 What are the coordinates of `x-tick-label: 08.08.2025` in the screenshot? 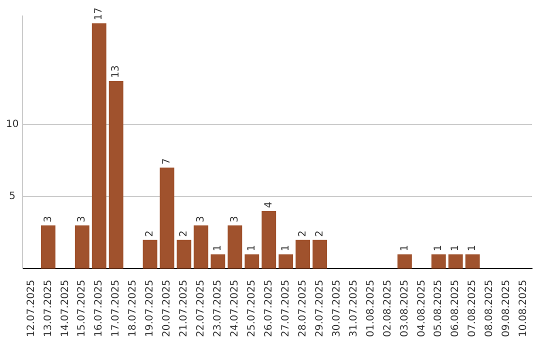 It's located at (490, 309).